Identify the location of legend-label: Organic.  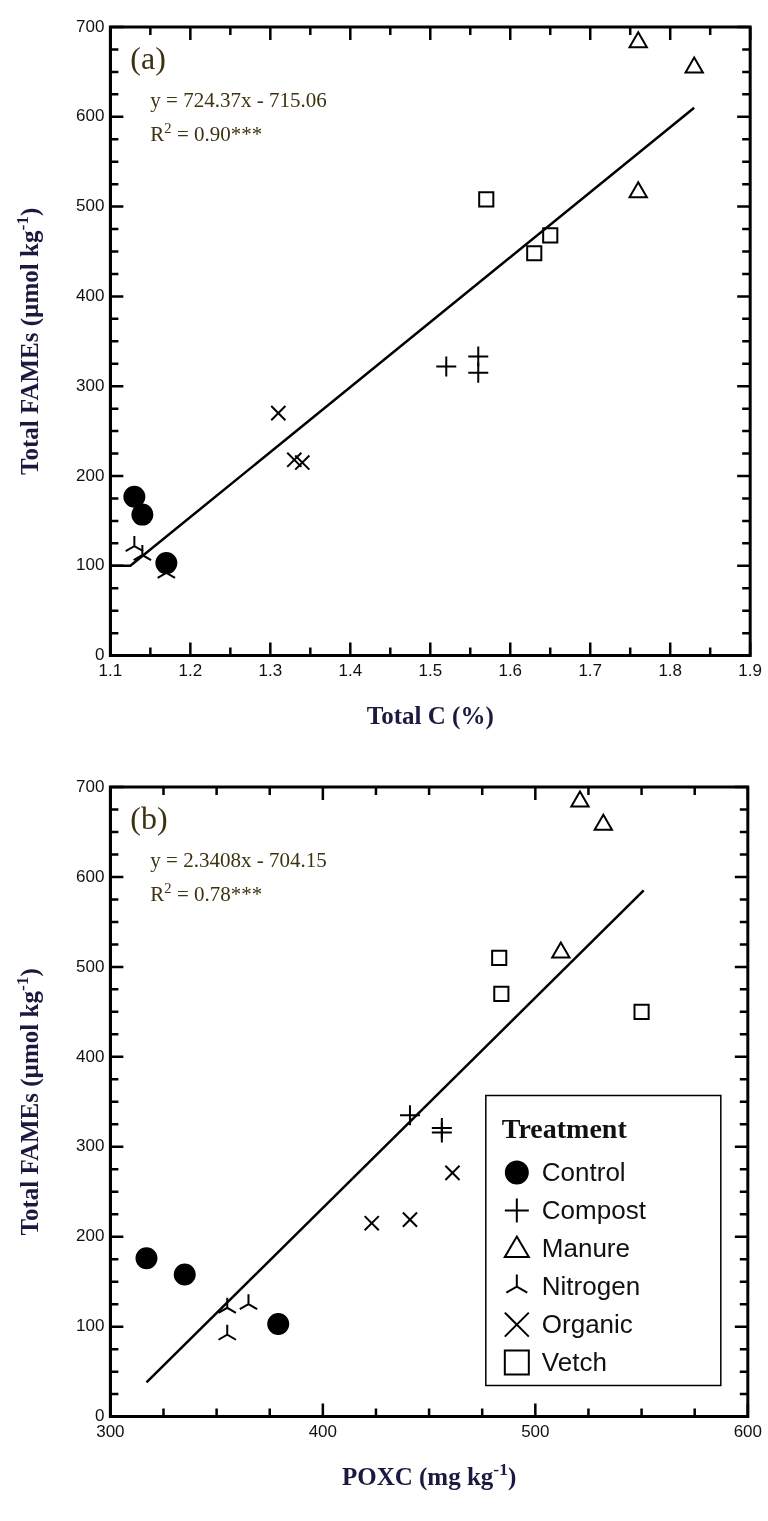
(587, 1323).